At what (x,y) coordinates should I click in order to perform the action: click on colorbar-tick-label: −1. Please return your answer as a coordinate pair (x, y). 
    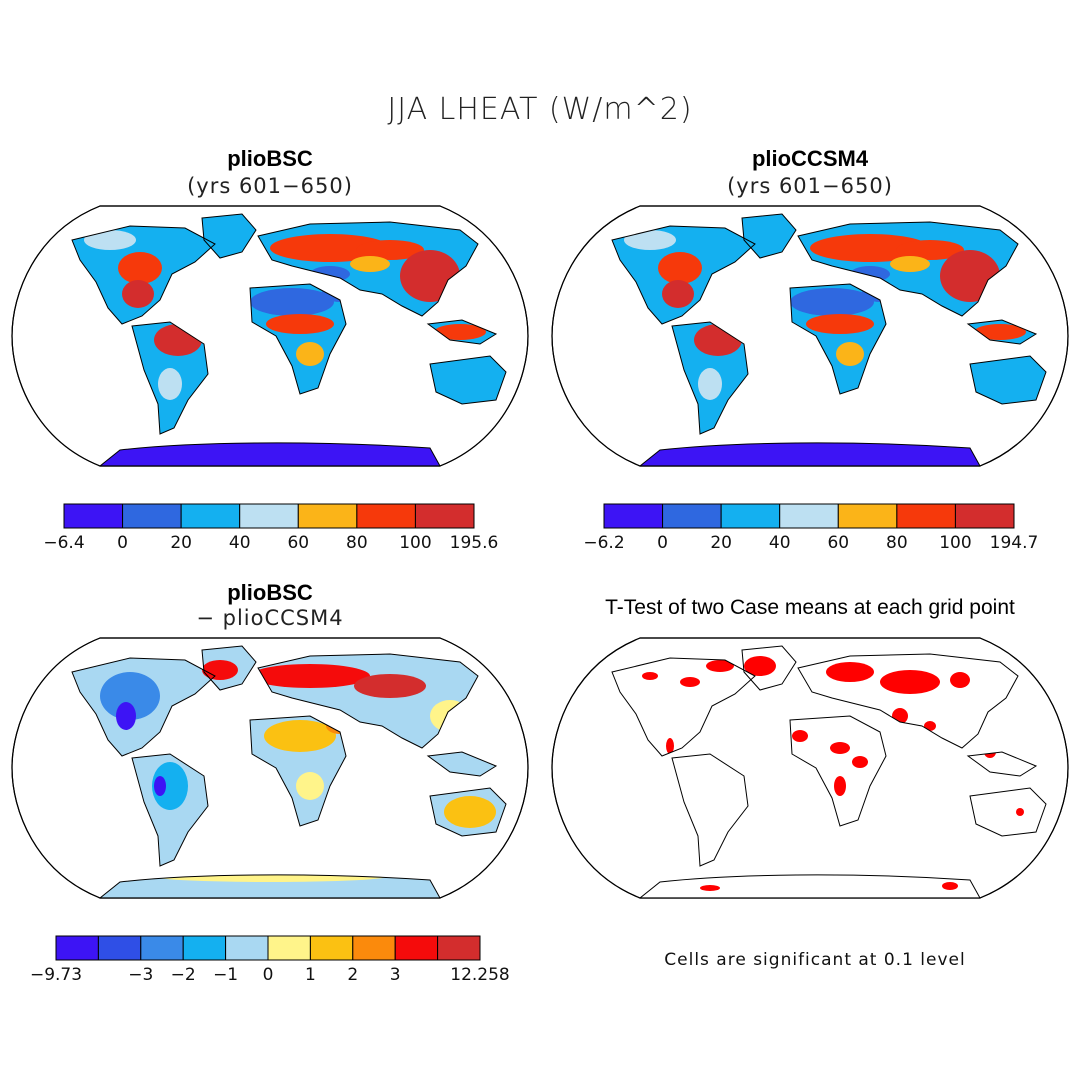
    Looking at the image, I should click on (225, 975).